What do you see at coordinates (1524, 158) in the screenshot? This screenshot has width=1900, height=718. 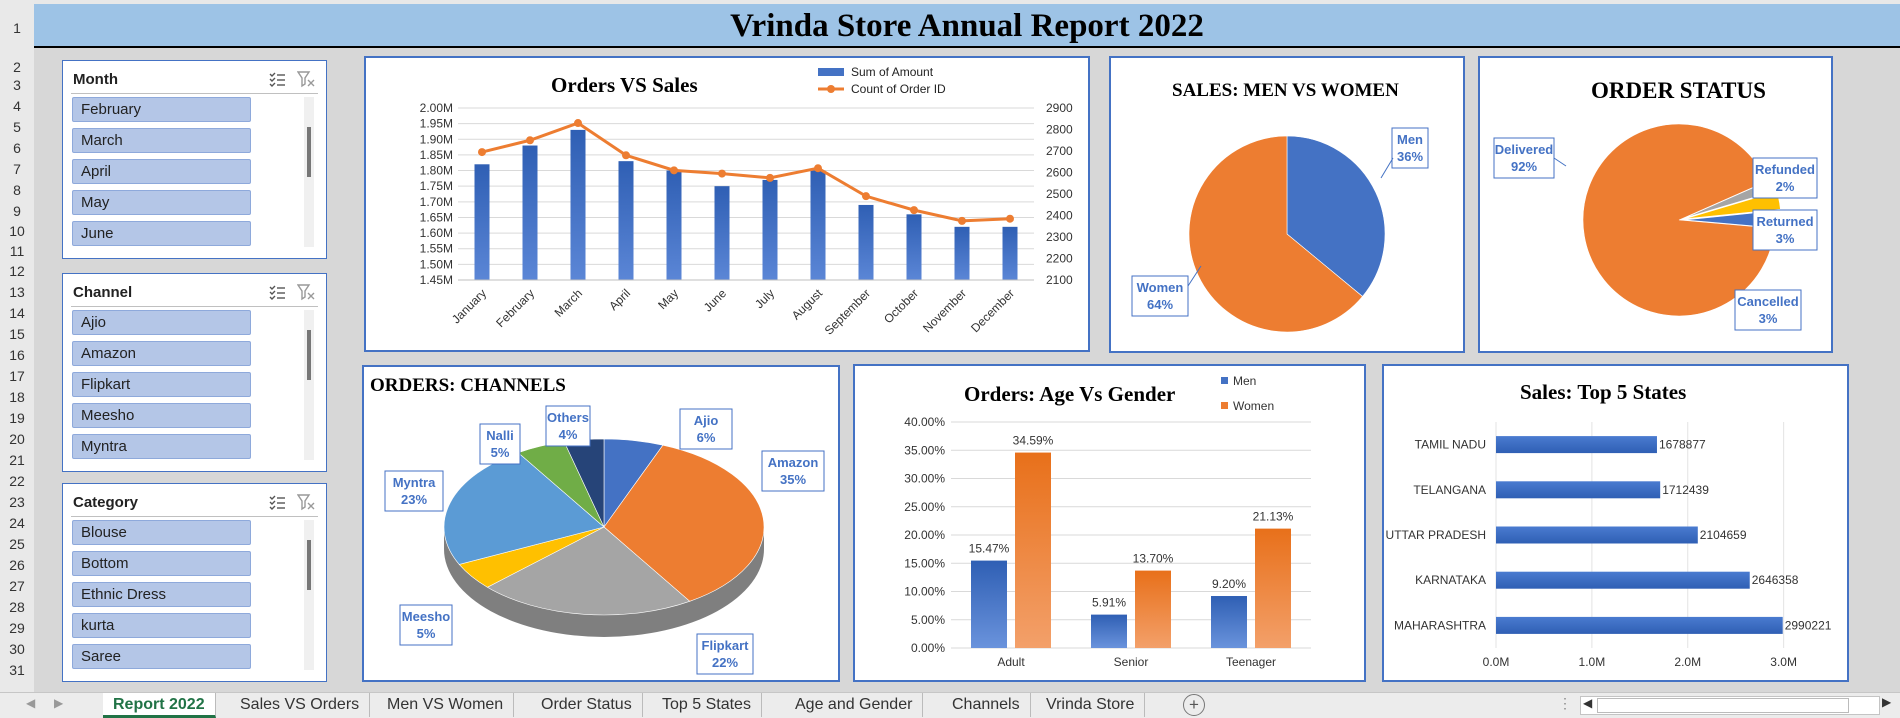 I see `delivered-label-box` at bounding box center [1524, 158].